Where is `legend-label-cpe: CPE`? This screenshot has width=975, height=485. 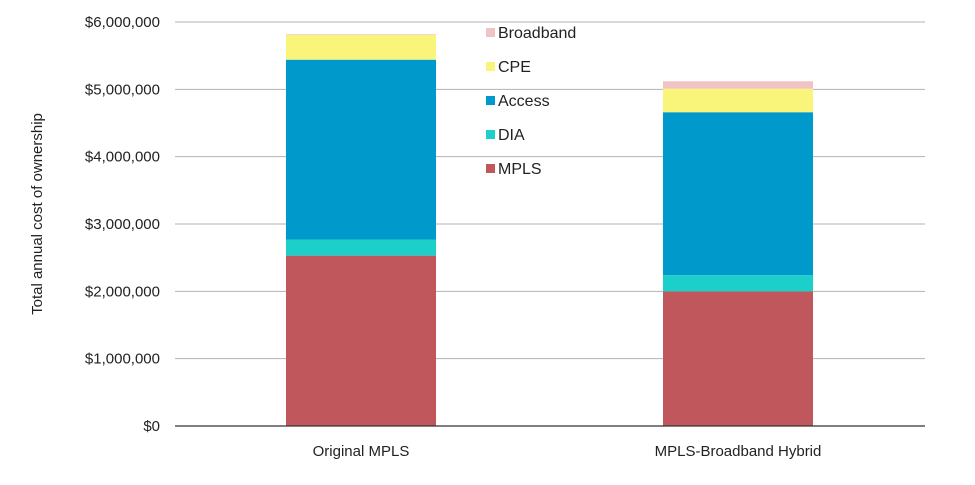 legend-label-cpe: CPE is located at coordinates (514, 67).